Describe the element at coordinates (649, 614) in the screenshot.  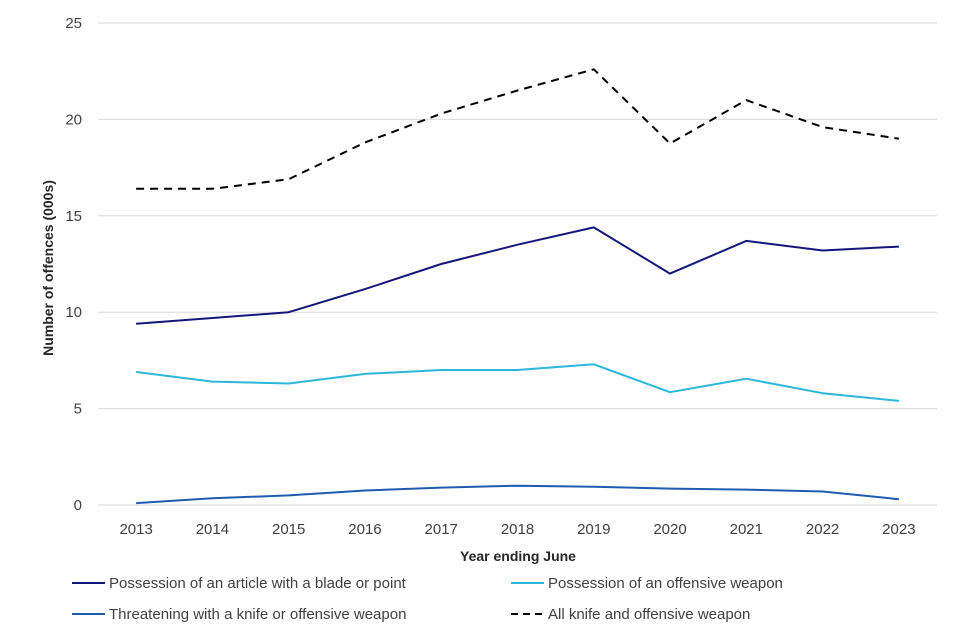
I see `legend-label: All knife and offensive weapon` at that location.